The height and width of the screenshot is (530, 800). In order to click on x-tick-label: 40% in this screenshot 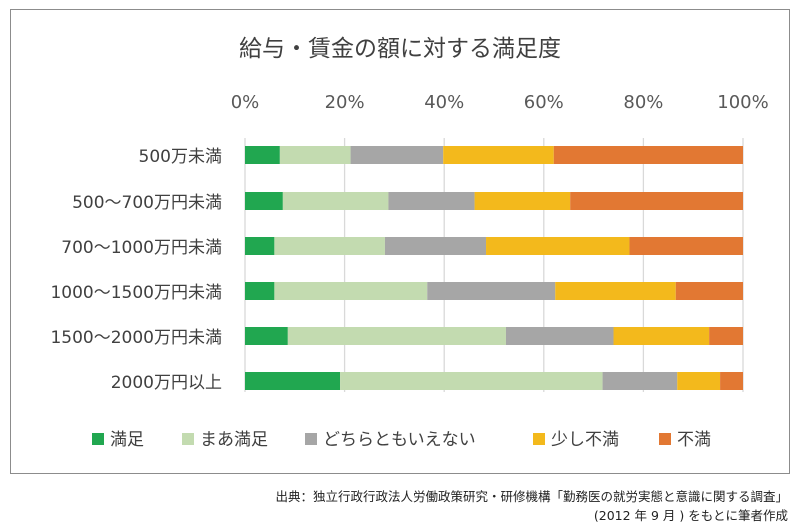, I will do `click(444, 102)`.